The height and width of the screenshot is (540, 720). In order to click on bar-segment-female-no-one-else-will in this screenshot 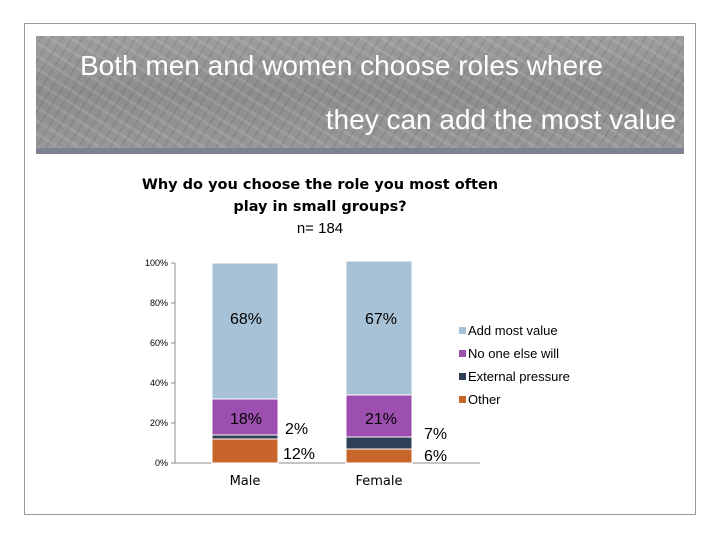, I will do `click(379, 416)`.